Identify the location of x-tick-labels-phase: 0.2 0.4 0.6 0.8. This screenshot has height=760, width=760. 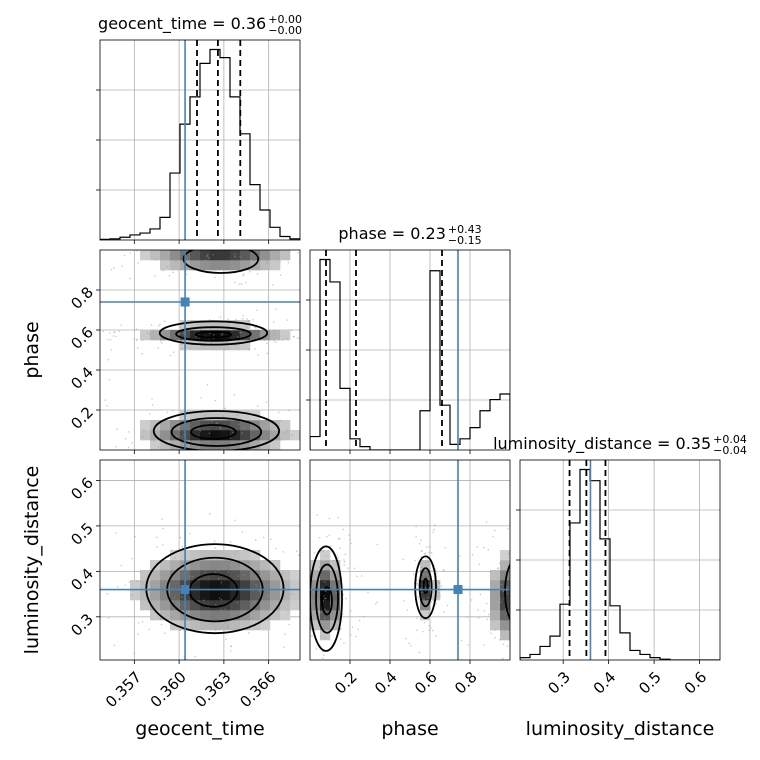
(406, 683).